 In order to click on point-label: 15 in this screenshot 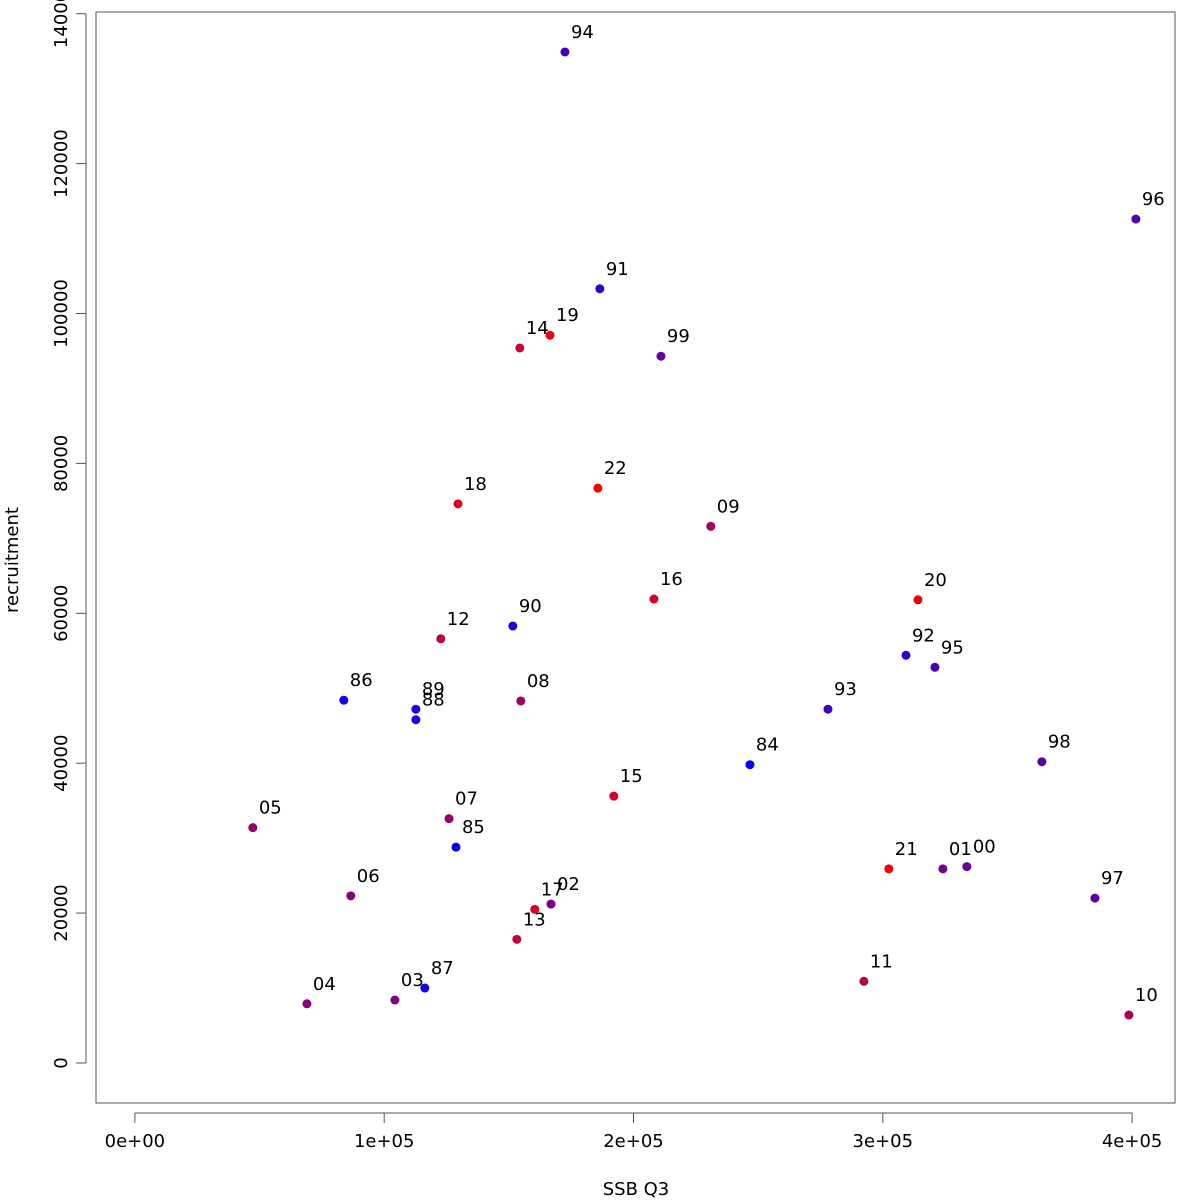, I will do `click(631, 776)`.